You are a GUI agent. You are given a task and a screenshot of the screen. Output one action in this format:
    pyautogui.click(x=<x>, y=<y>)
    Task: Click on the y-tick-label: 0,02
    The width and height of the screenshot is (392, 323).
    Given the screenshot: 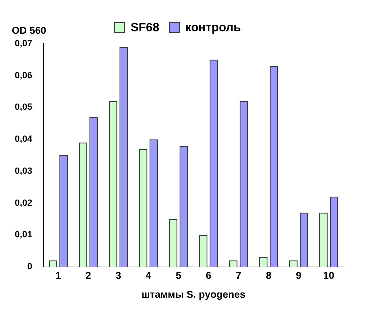 What is the action you would take?
    pyautogui.click(x=23, y=203)
    